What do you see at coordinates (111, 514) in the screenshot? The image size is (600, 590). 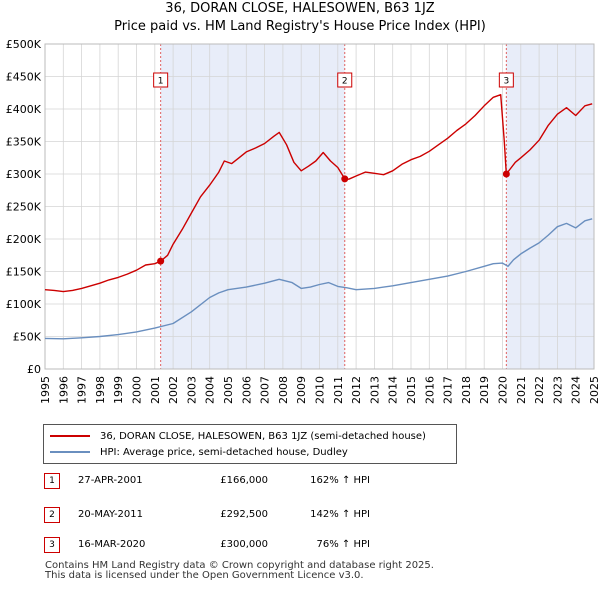 I see `sale-date: 20-MAY-2011` at bounding box center [111, 514].